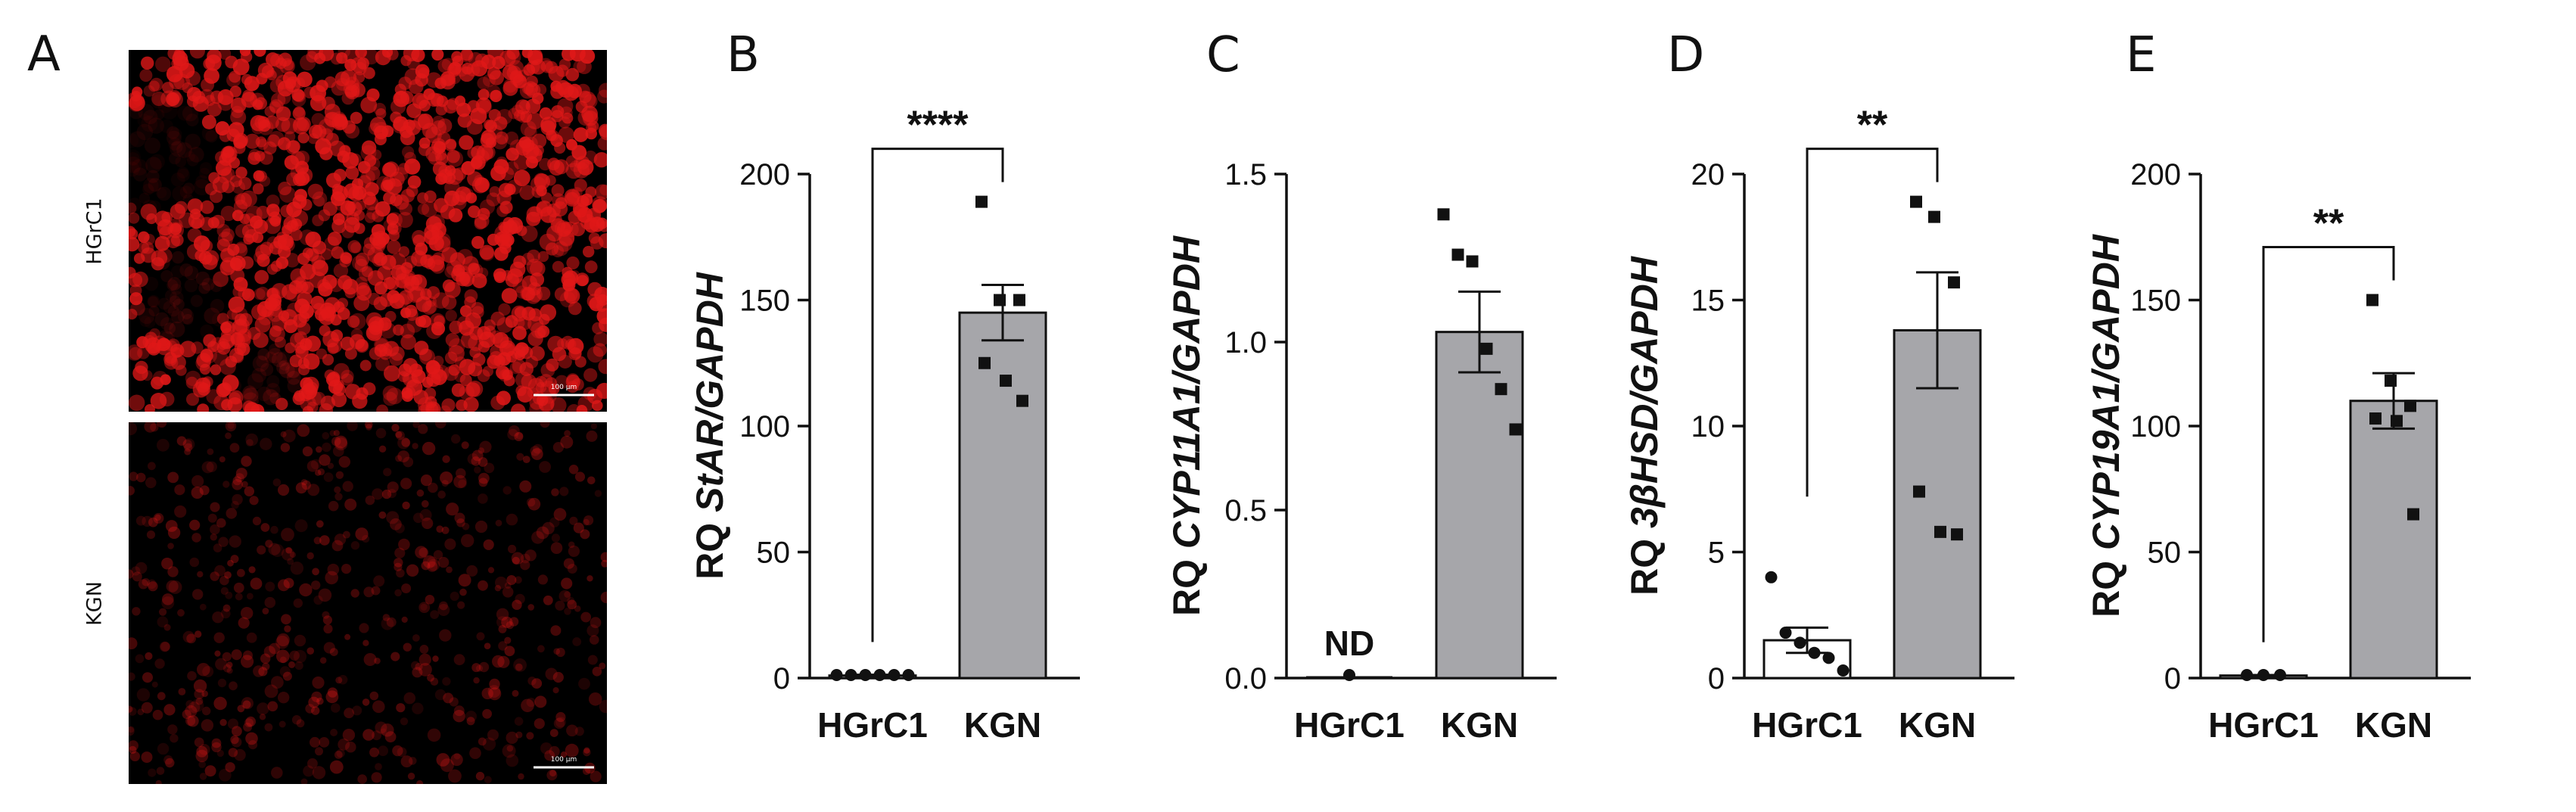  Describe the element at coordinates (884, 386) in the screenshot. I see `chart-b: B RQ StAR/GAPDH 0 50 100 150 200 HGrC1 KGN ****` at that location.